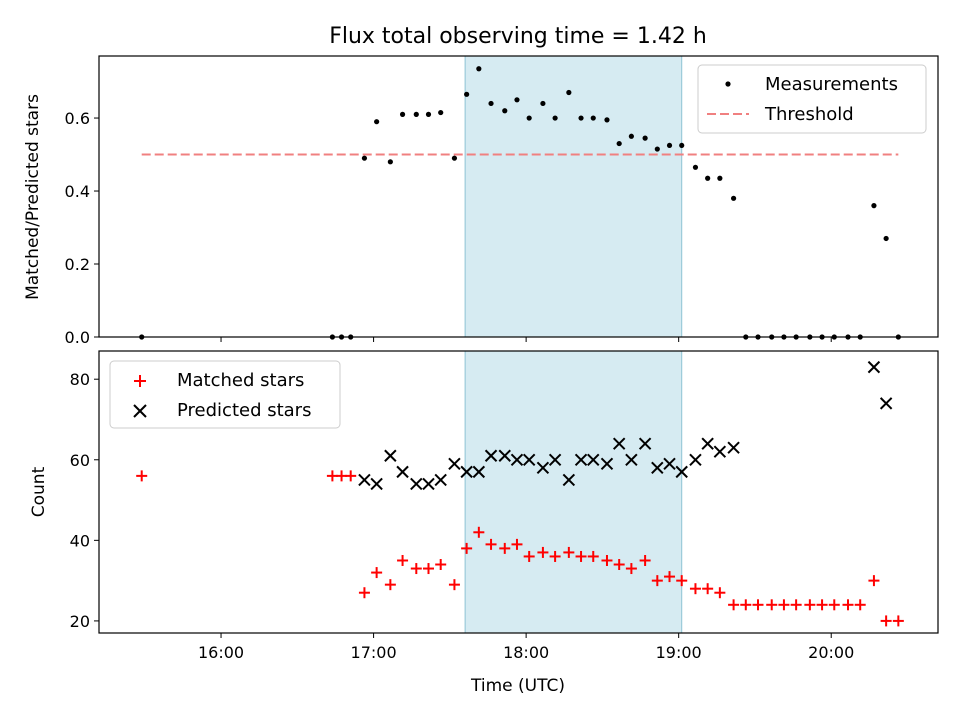 The height and width of the screenshot is (720, 960). I want to click on top-legend-box, so click(812, 99).